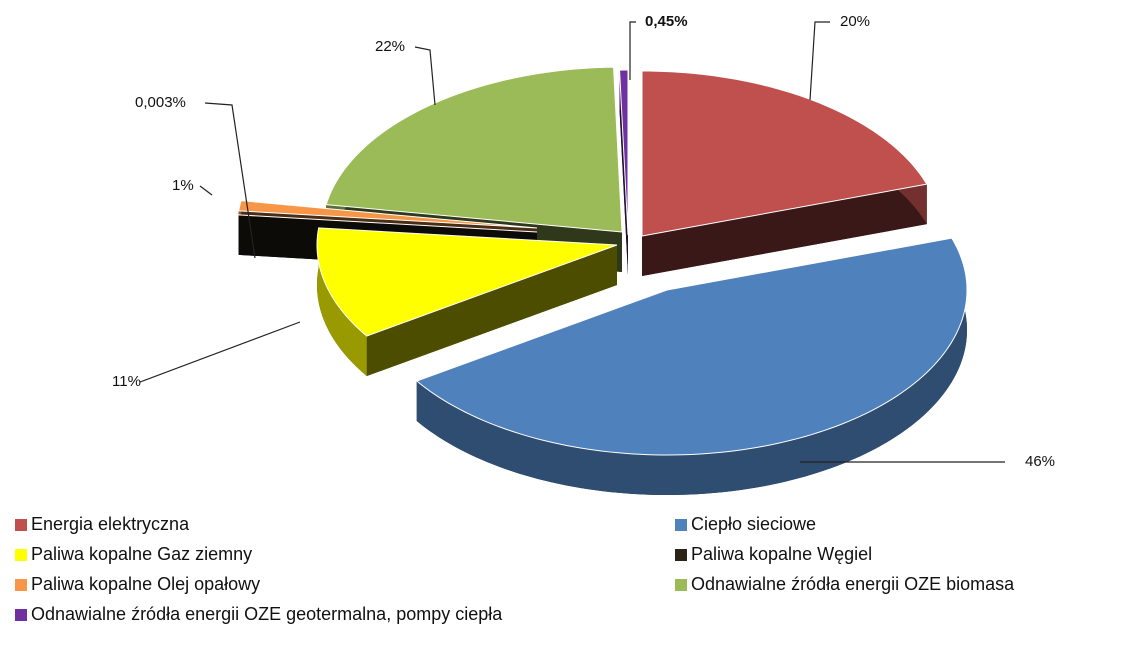 Image resolution: width=1133 pixels, height=660 pixels. What do you see at coordinates (853, 584) in the screenshot?
I see `legend-label: Odnawialne źródła energii OZE biomasa` at bounding box center [853, 584].